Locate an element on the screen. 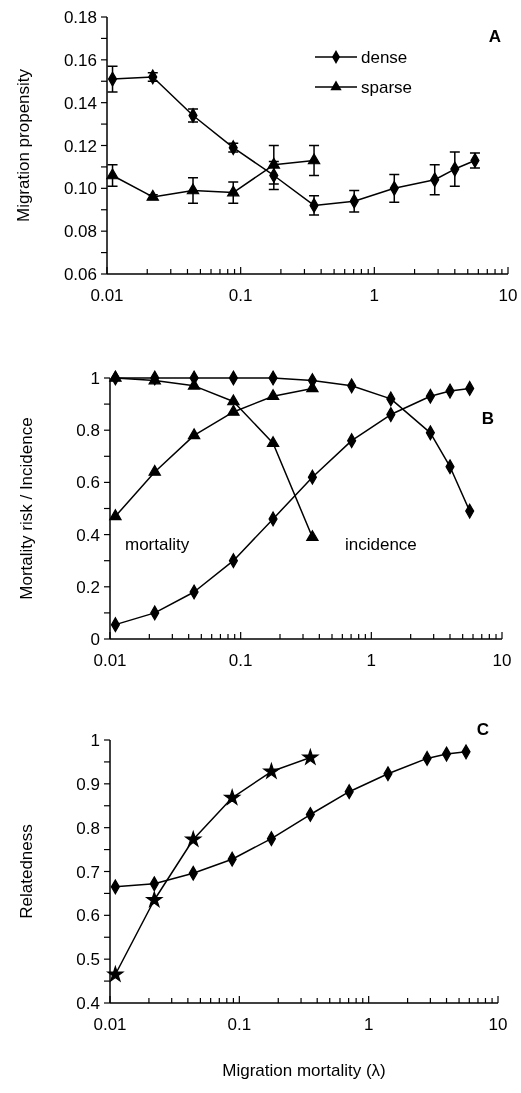 The image size is (521, 1093). legend-label: sparse is located at coordinates (387, 87).